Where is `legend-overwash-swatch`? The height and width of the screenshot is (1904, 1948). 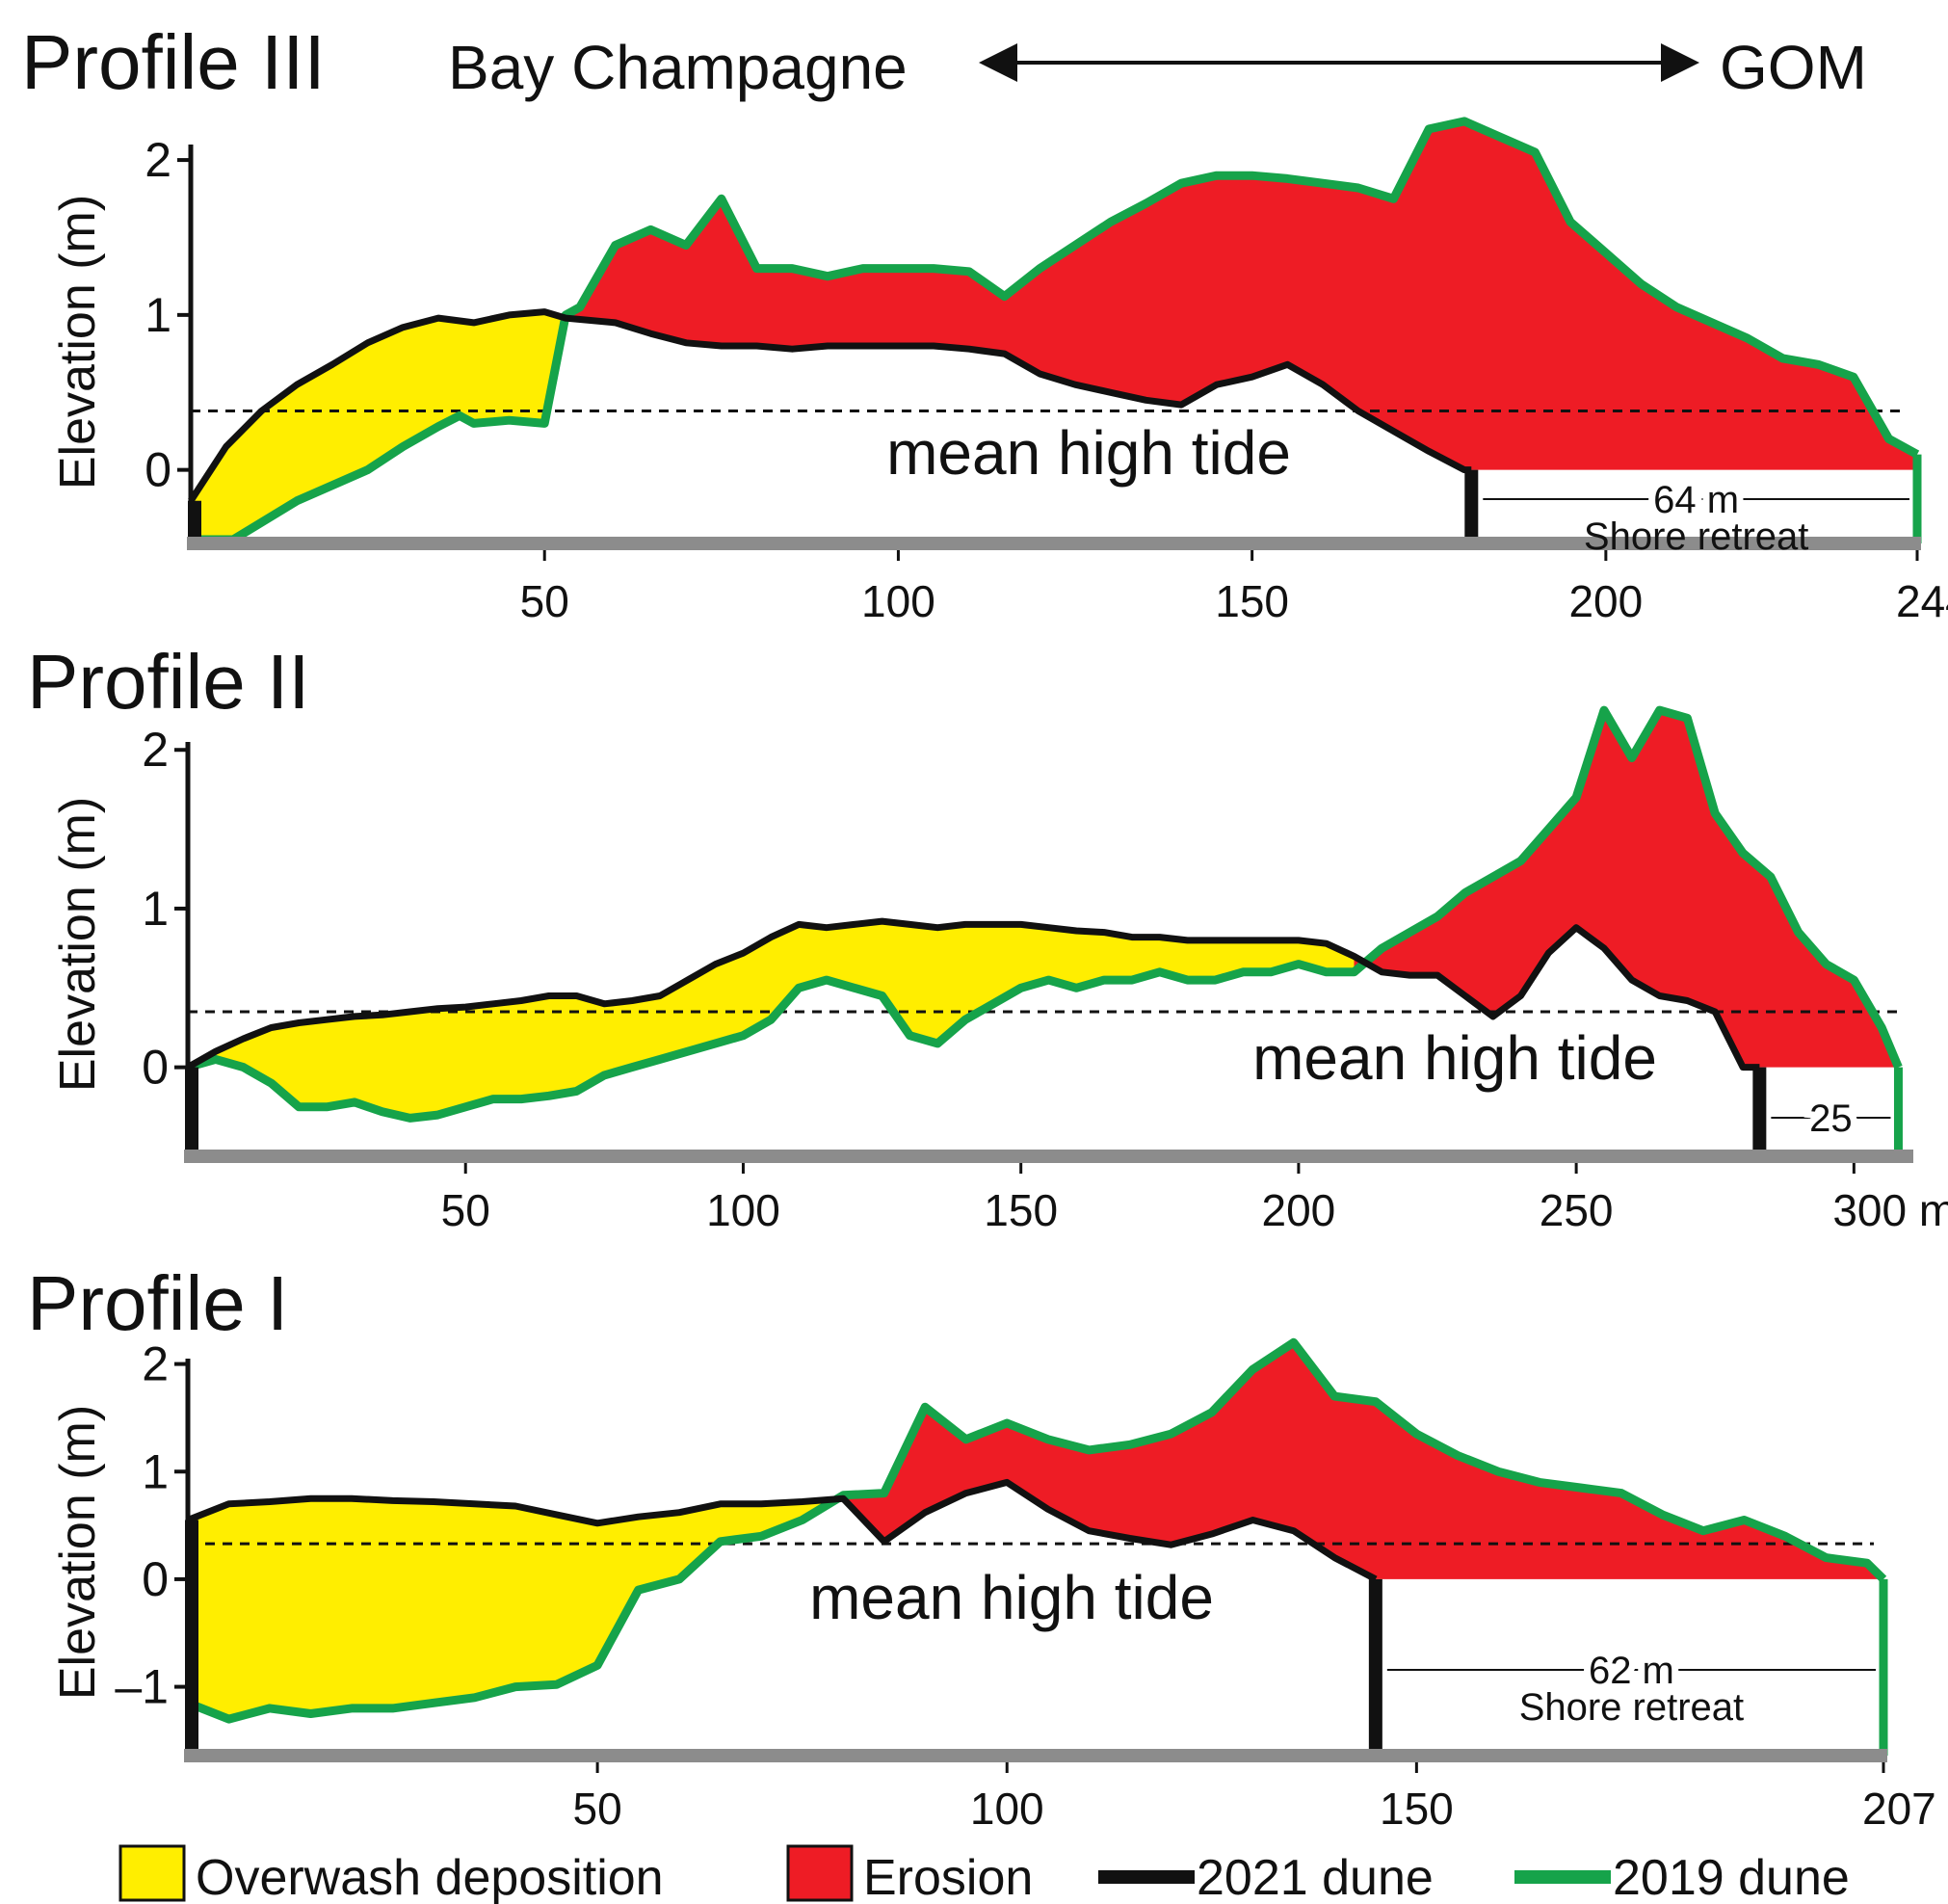
legend-overwash-swatch is located at coordinates (152, 1873).